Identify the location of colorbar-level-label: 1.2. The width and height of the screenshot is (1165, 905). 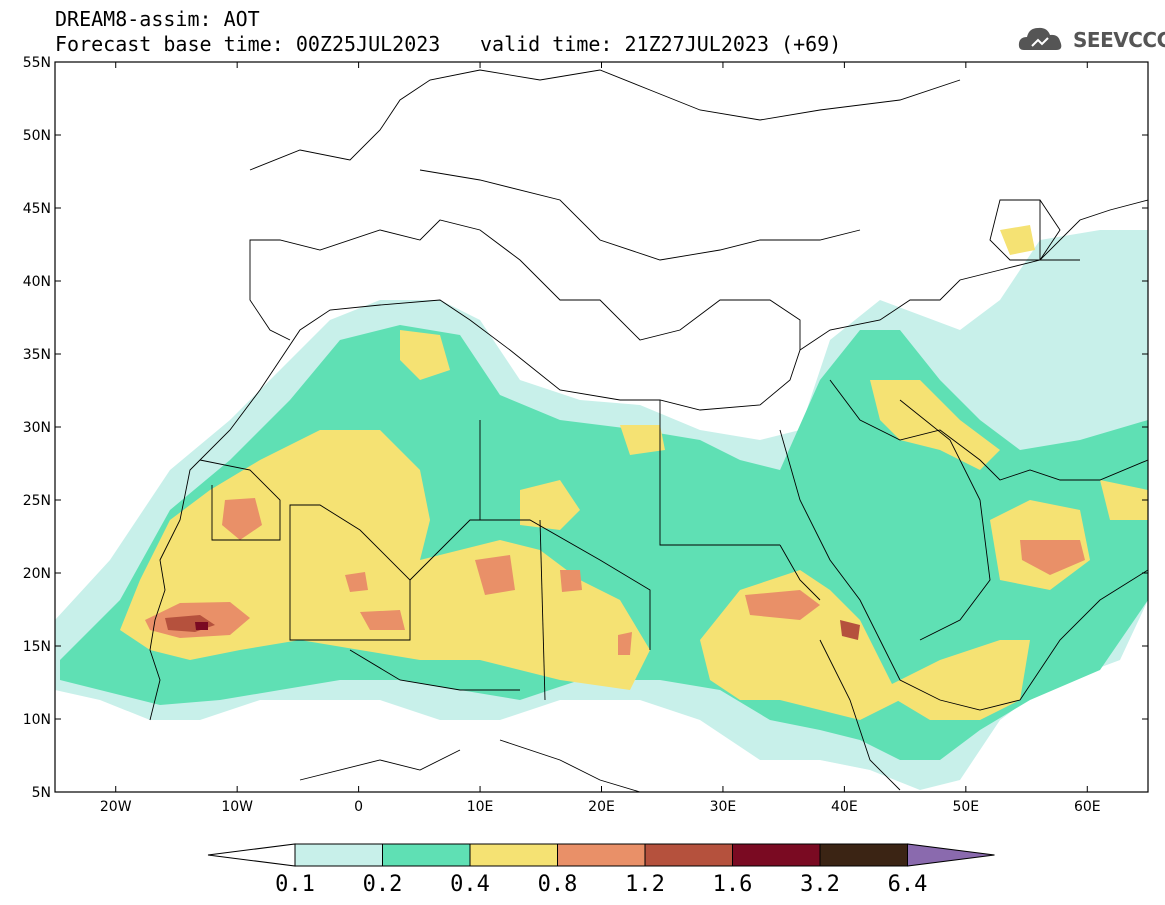
(645, 884).